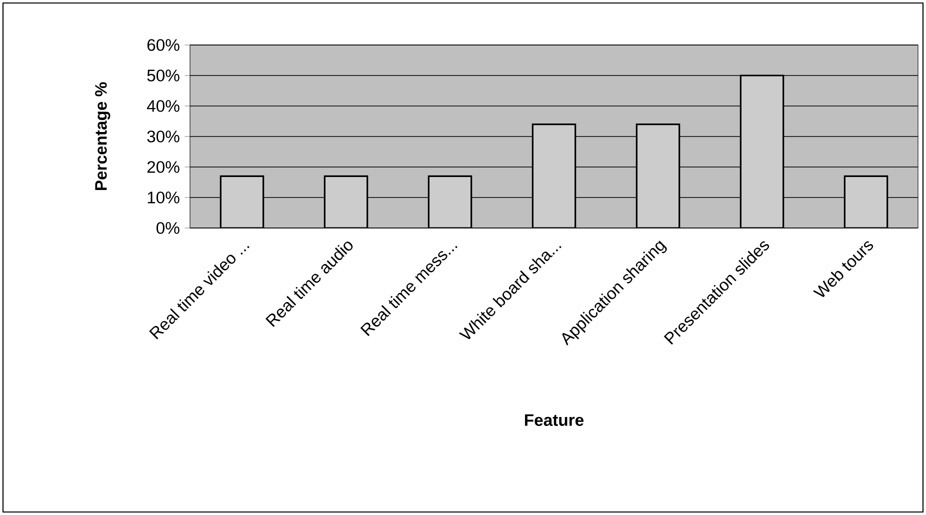 This screenshot has height=515, width=926. What do you see at coordinates (102, 136) in the screenshot?
I see `y-axis-title: Percentage %` at bounding box center [102, 136].